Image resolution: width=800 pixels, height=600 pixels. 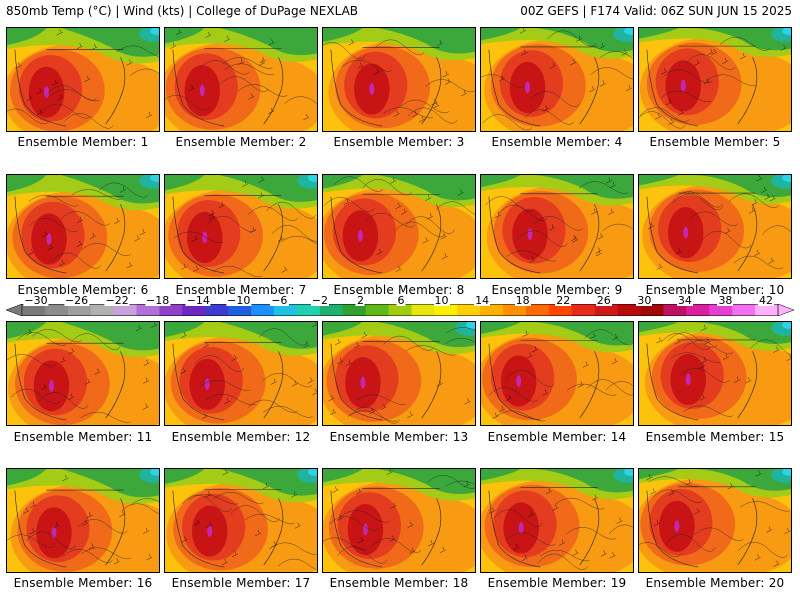 What do you see at coordinates (628, 472) in the screenshot?
I see `coldest-region` at bounding box center [628, 472].